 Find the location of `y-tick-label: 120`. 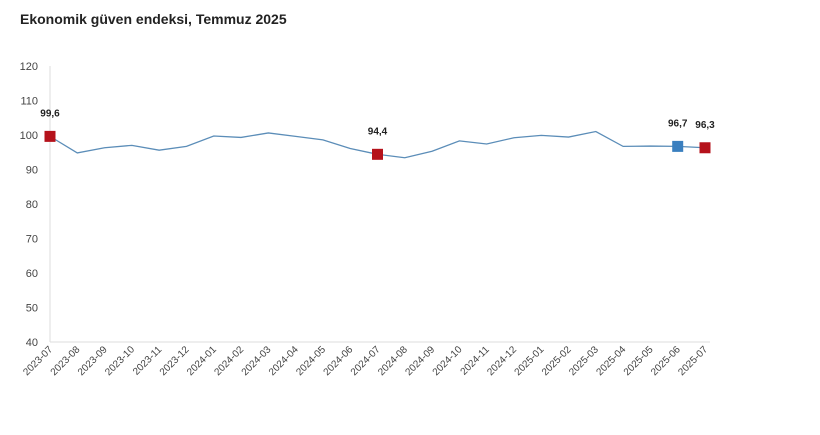

y-tick-label: 120 is located at coordinates (29, 67).